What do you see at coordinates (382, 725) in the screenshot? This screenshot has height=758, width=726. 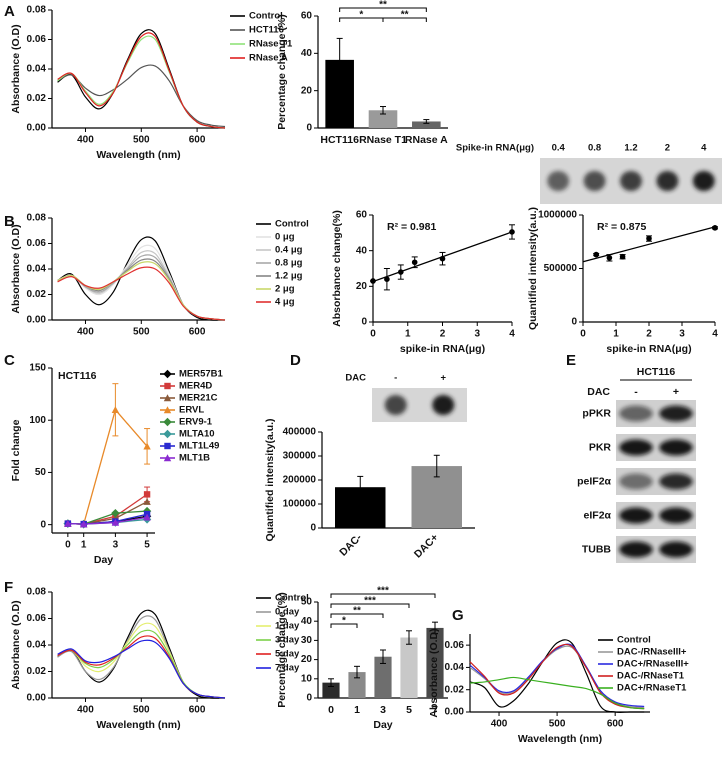 I see `x-axis-title: Day` at bounding box center [382, 725].